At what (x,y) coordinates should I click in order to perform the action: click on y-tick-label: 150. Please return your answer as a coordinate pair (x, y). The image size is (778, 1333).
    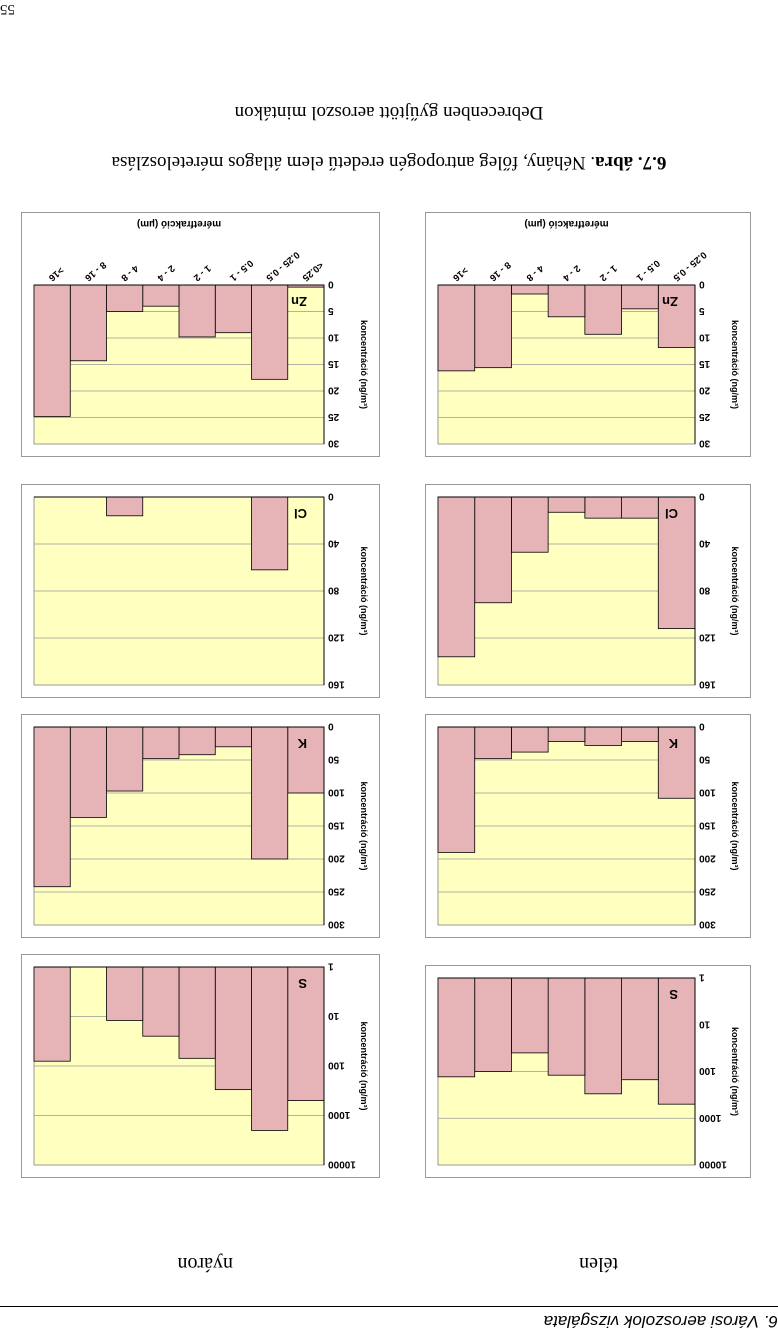
    Looking at the image, I should click on (336, 825).